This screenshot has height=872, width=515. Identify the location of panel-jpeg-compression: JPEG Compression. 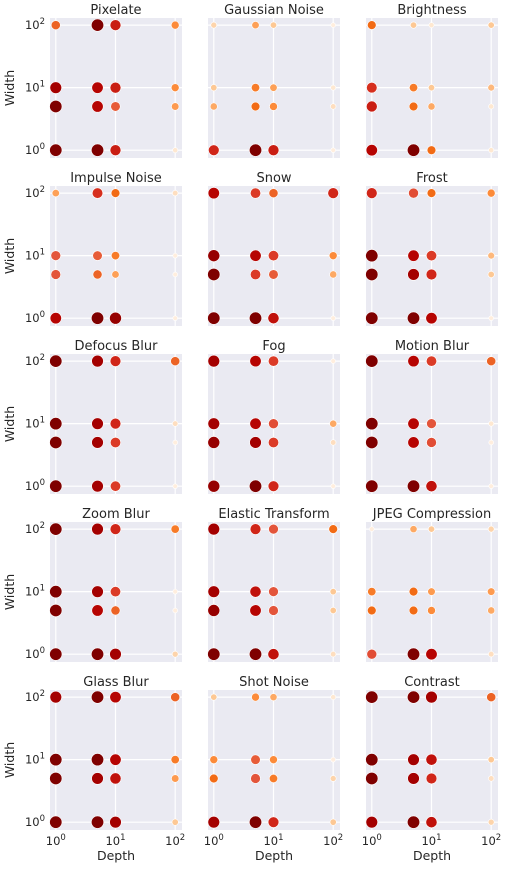
(432, 584).